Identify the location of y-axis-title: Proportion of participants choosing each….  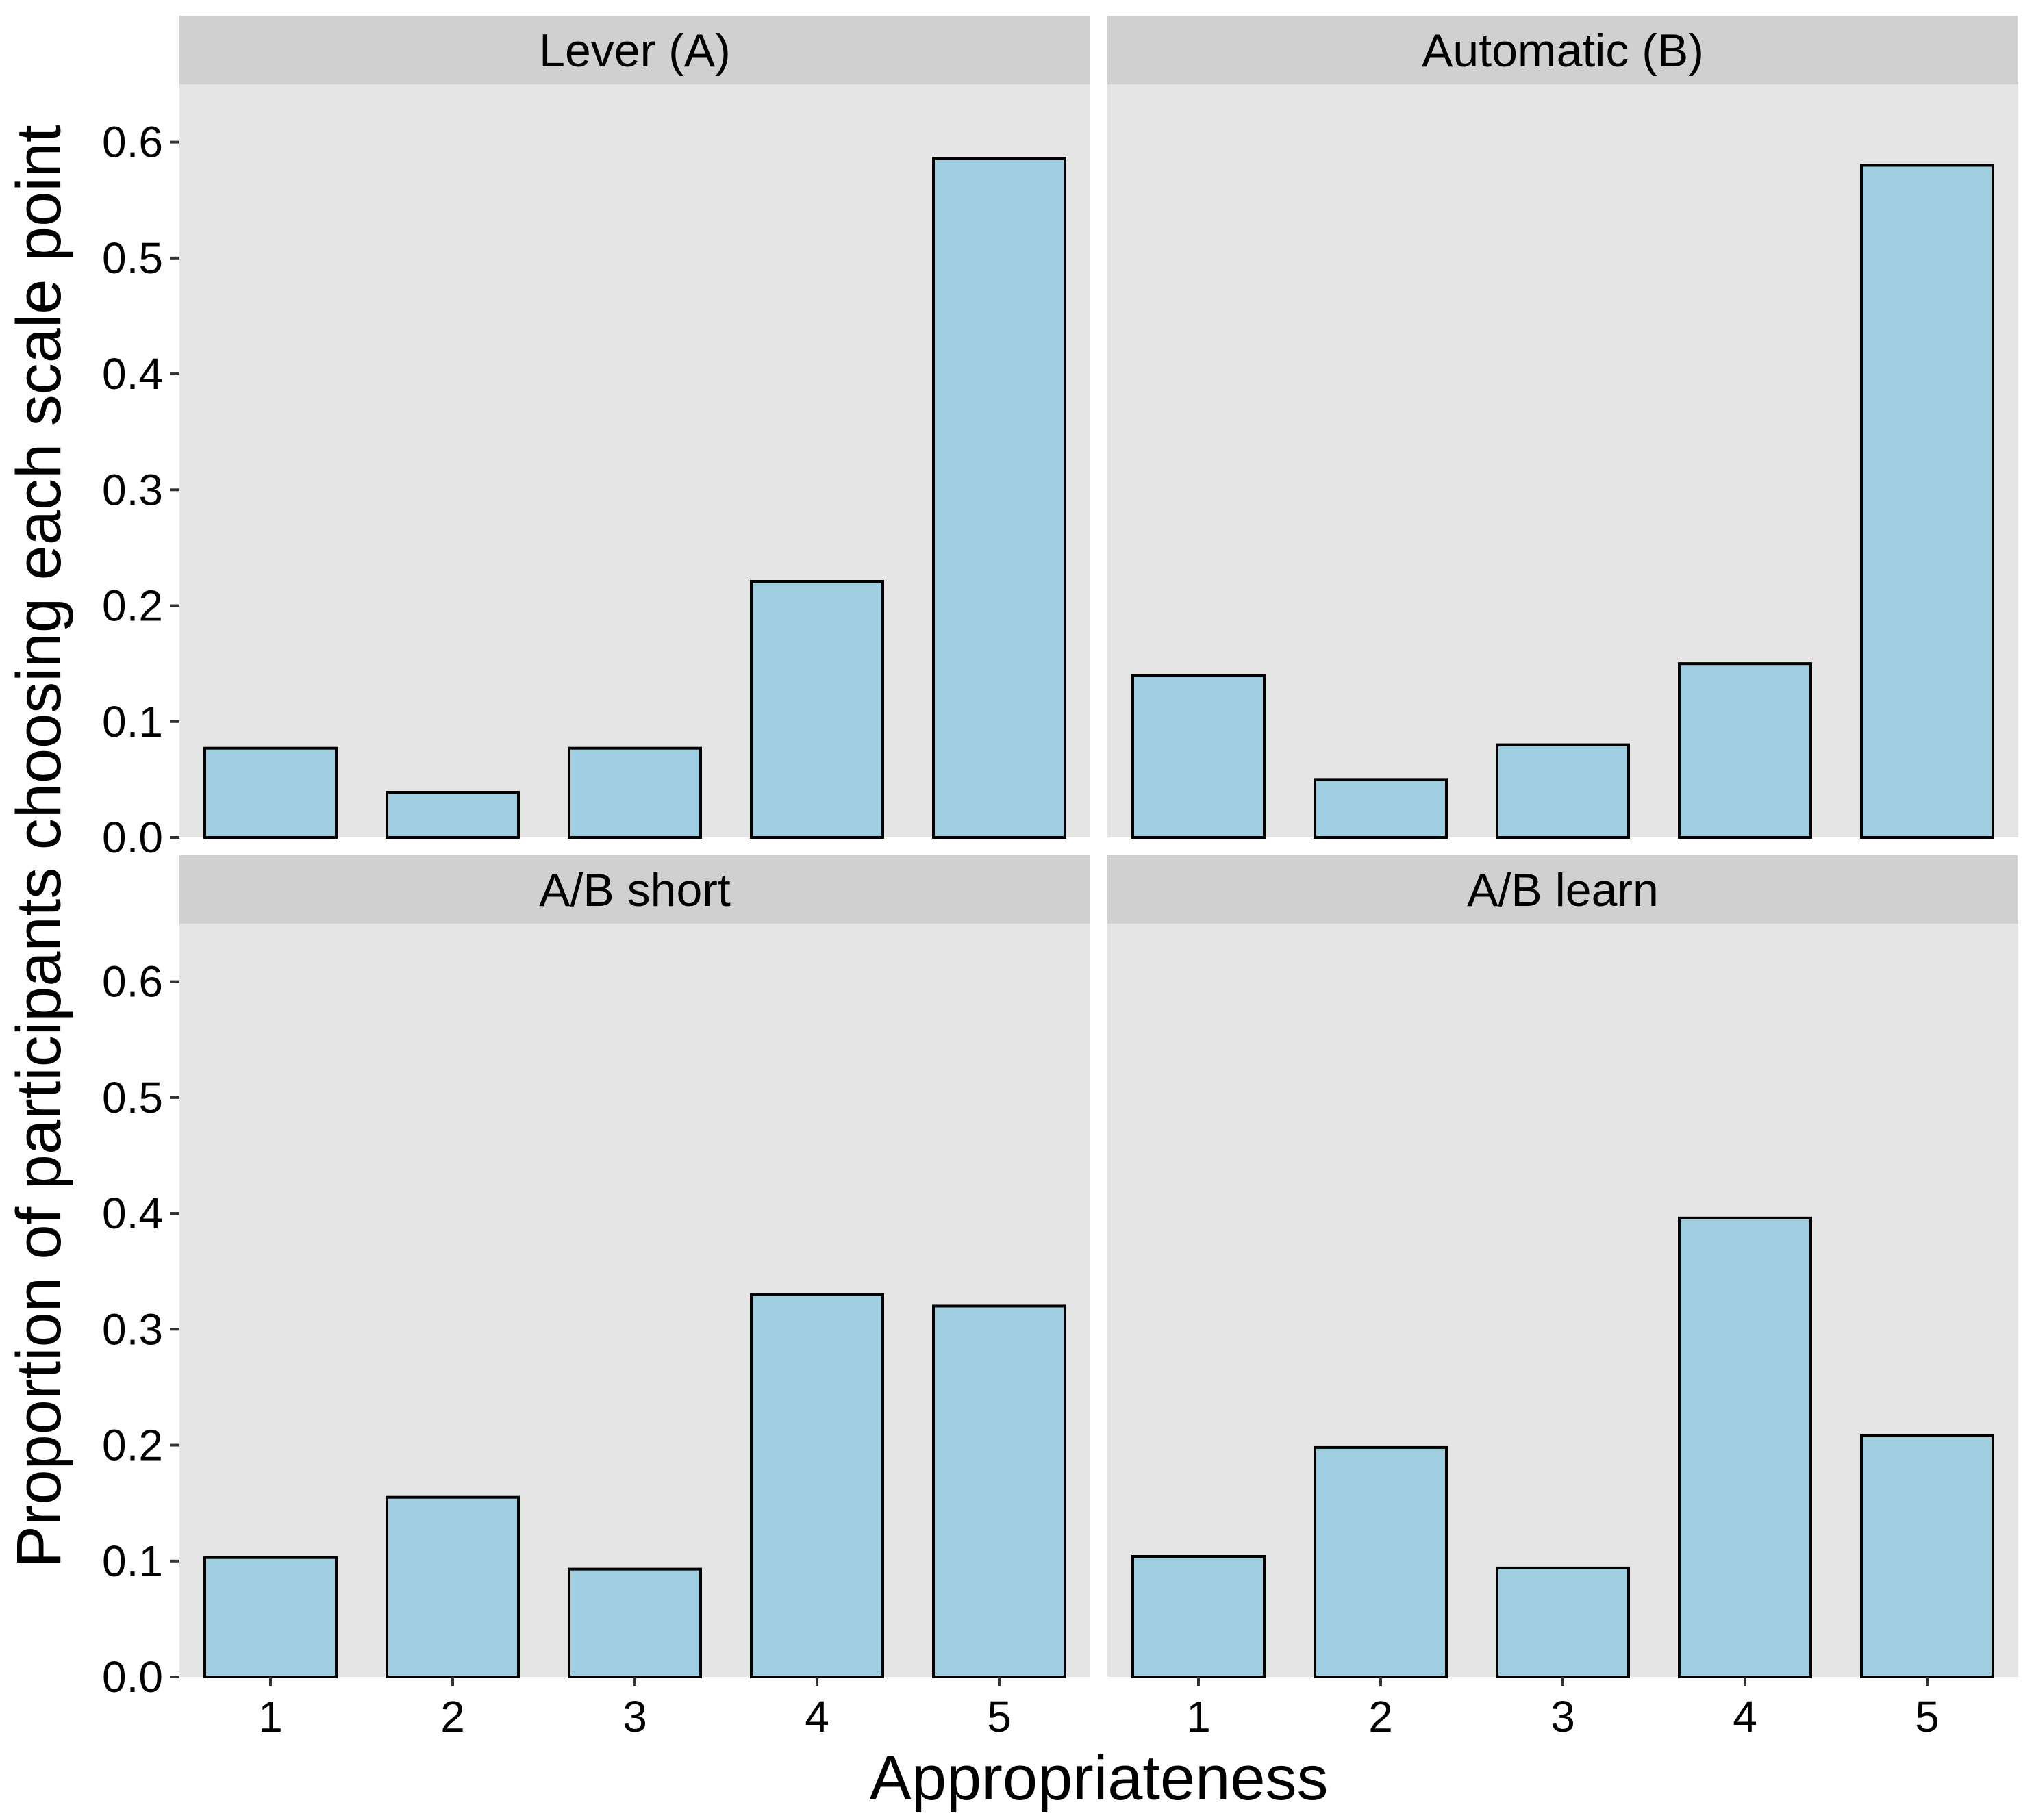
(39, 846).